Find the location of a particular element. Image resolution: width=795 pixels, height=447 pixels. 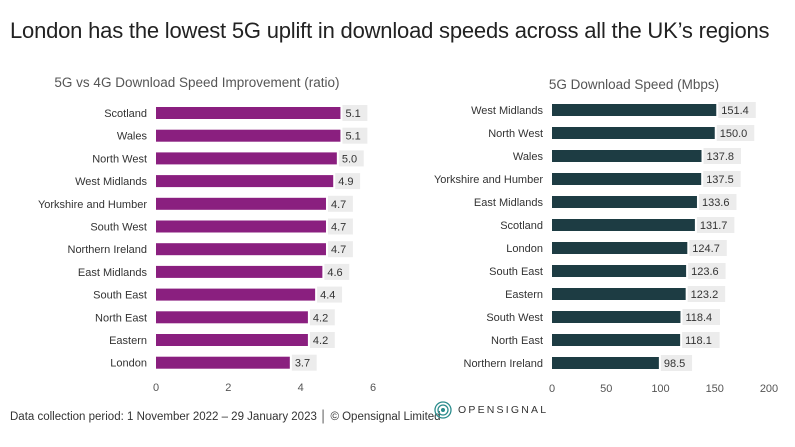

category-label: Eastern is located at coordinates (128, 341).